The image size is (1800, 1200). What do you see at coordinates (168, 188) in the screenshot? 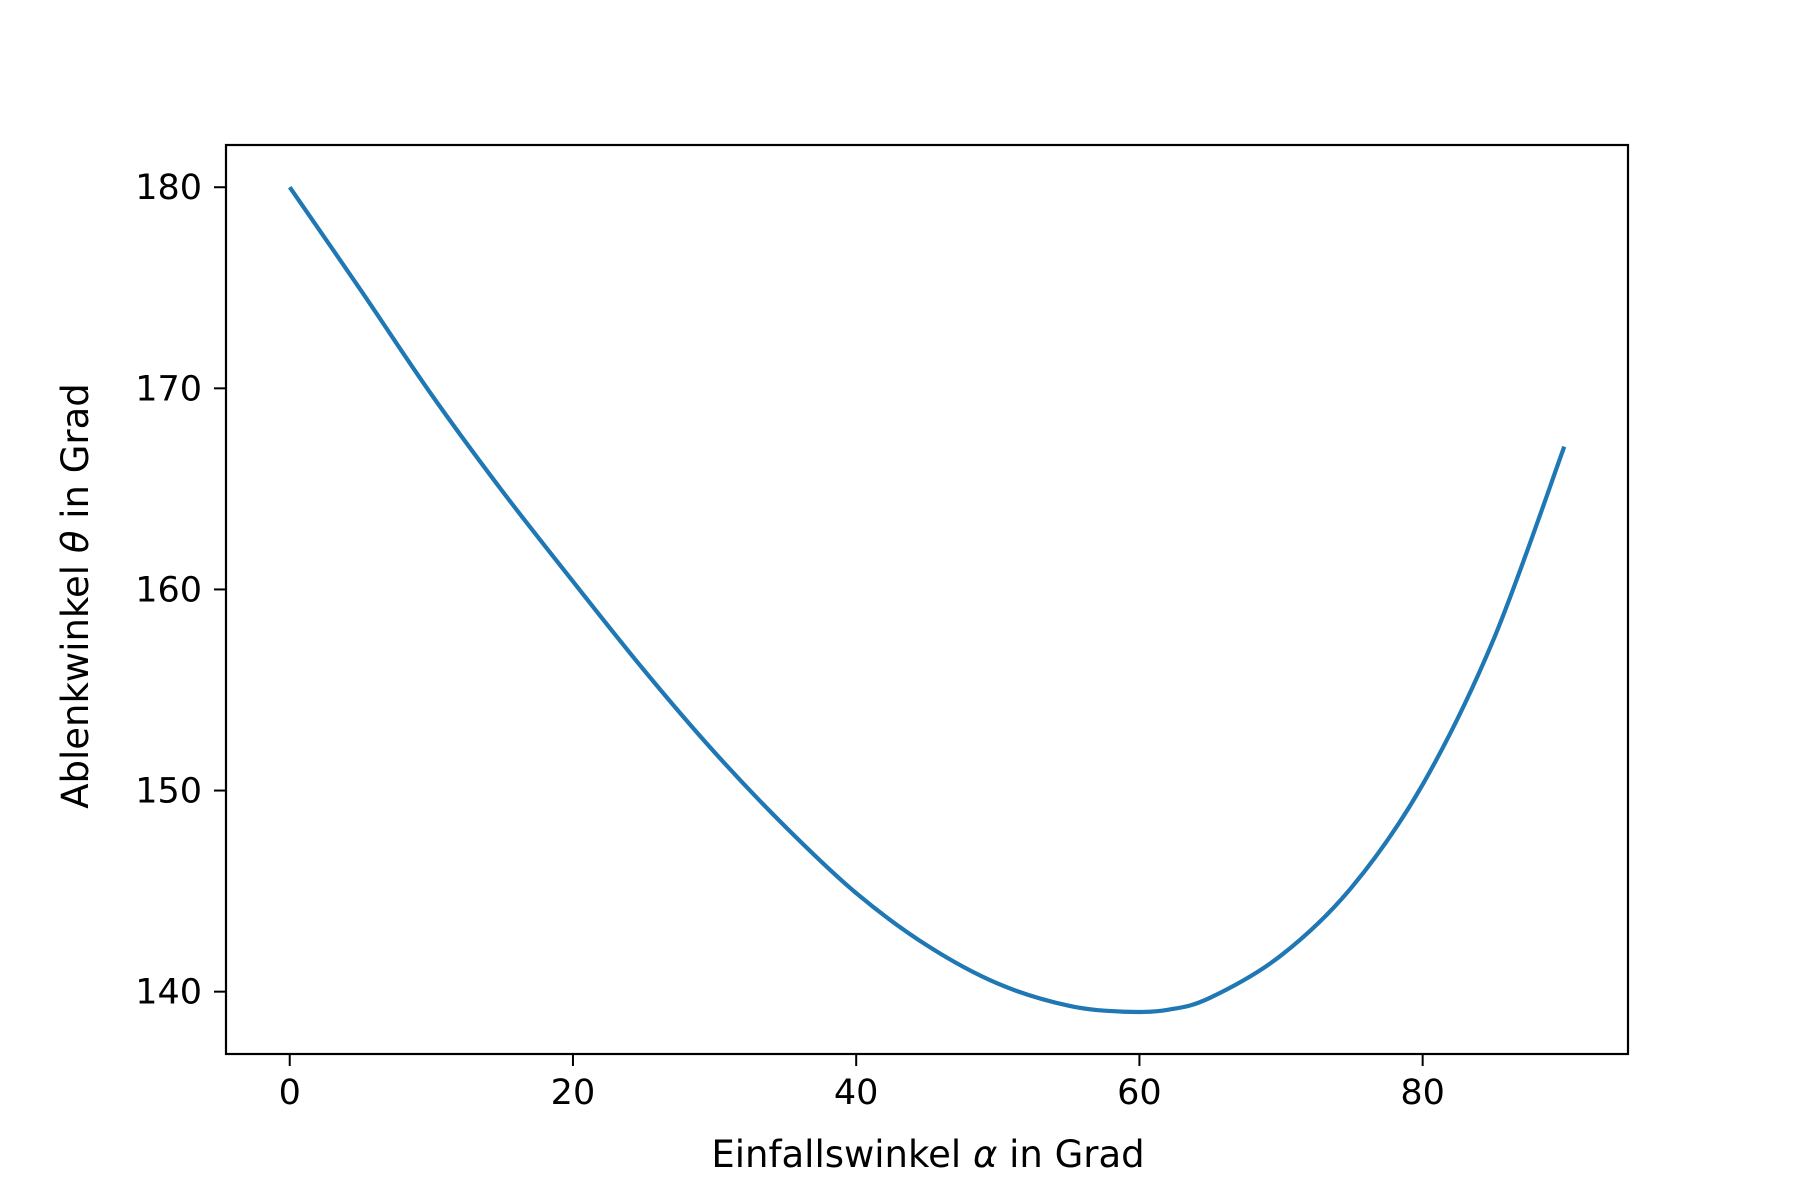
I see `y-tick-label: 180` at bounding box center [168, 188].